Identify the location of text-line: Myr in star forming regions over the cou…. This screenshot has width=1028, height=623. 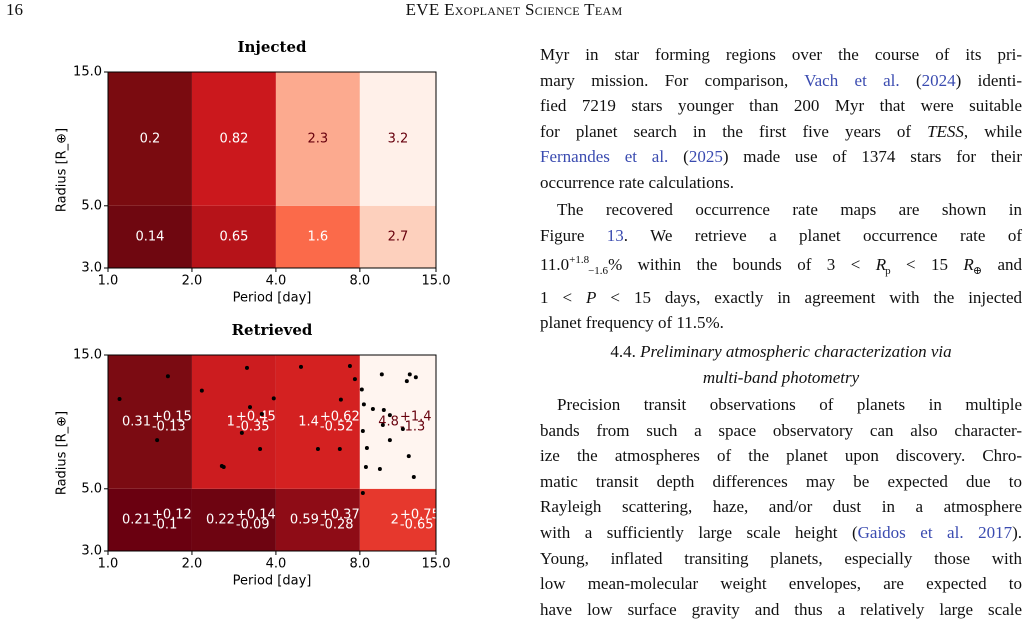
(781, 55).